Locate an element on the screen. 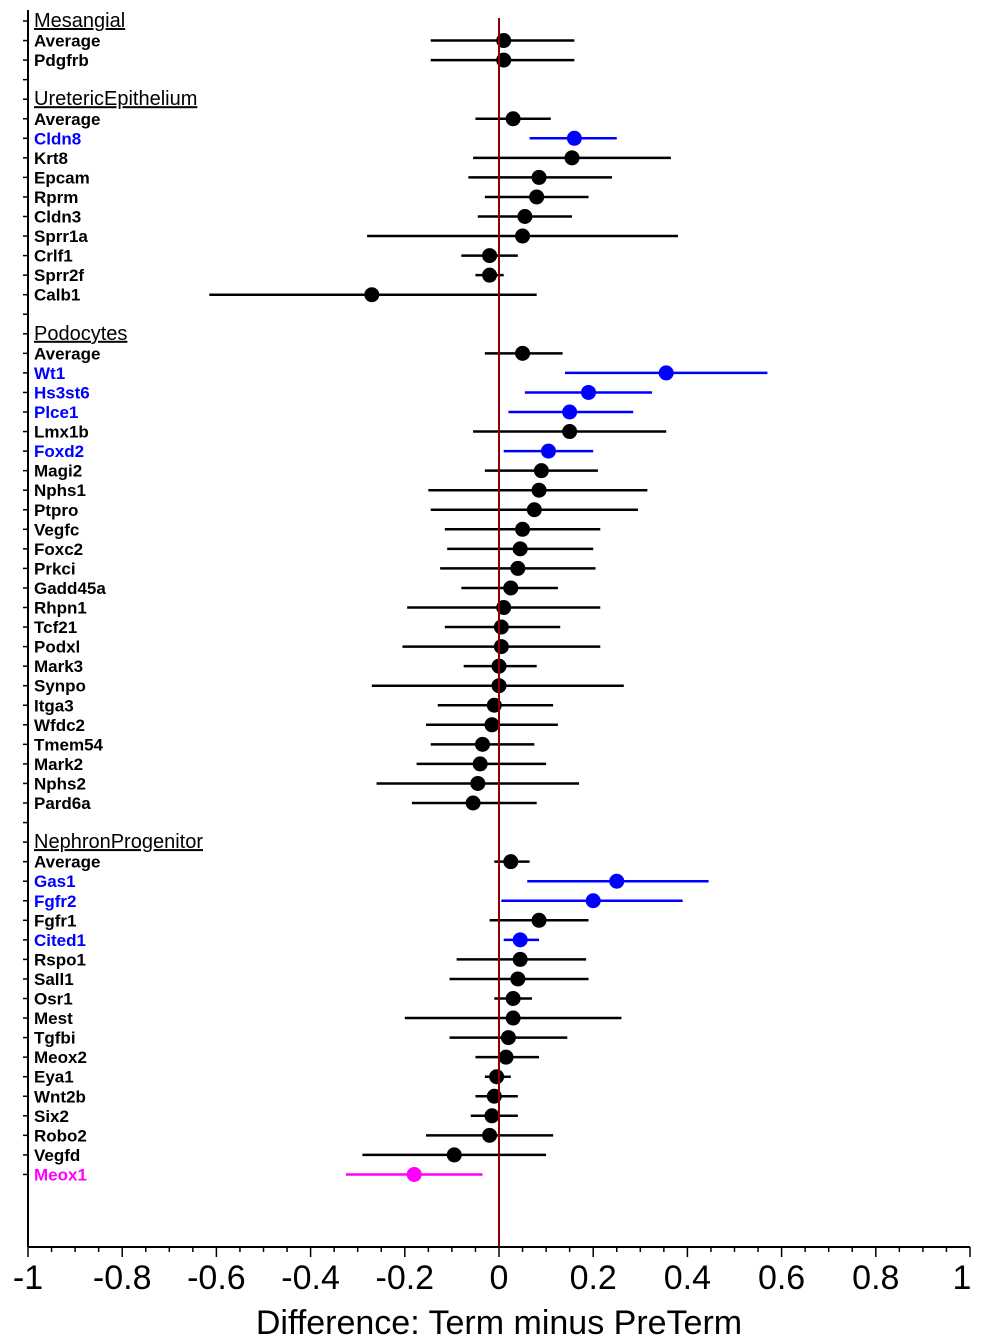 This screenshot has width=981, height=1344. row-label: Ptpro is located at coordinates (56, 510).